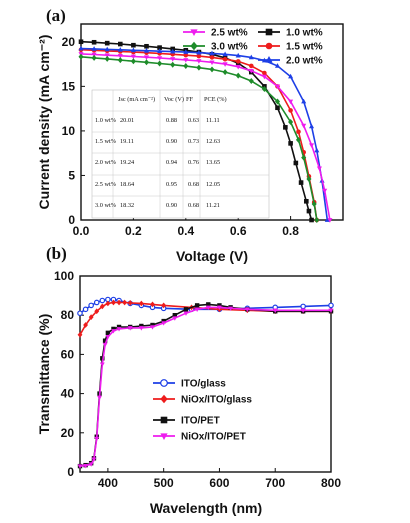 The width and height of the screenshot is (410, 523). What do you see at coordinates (69, 42) in the screenshot?
I see `y-tick-label: 20` at bounding box center [69, 42].